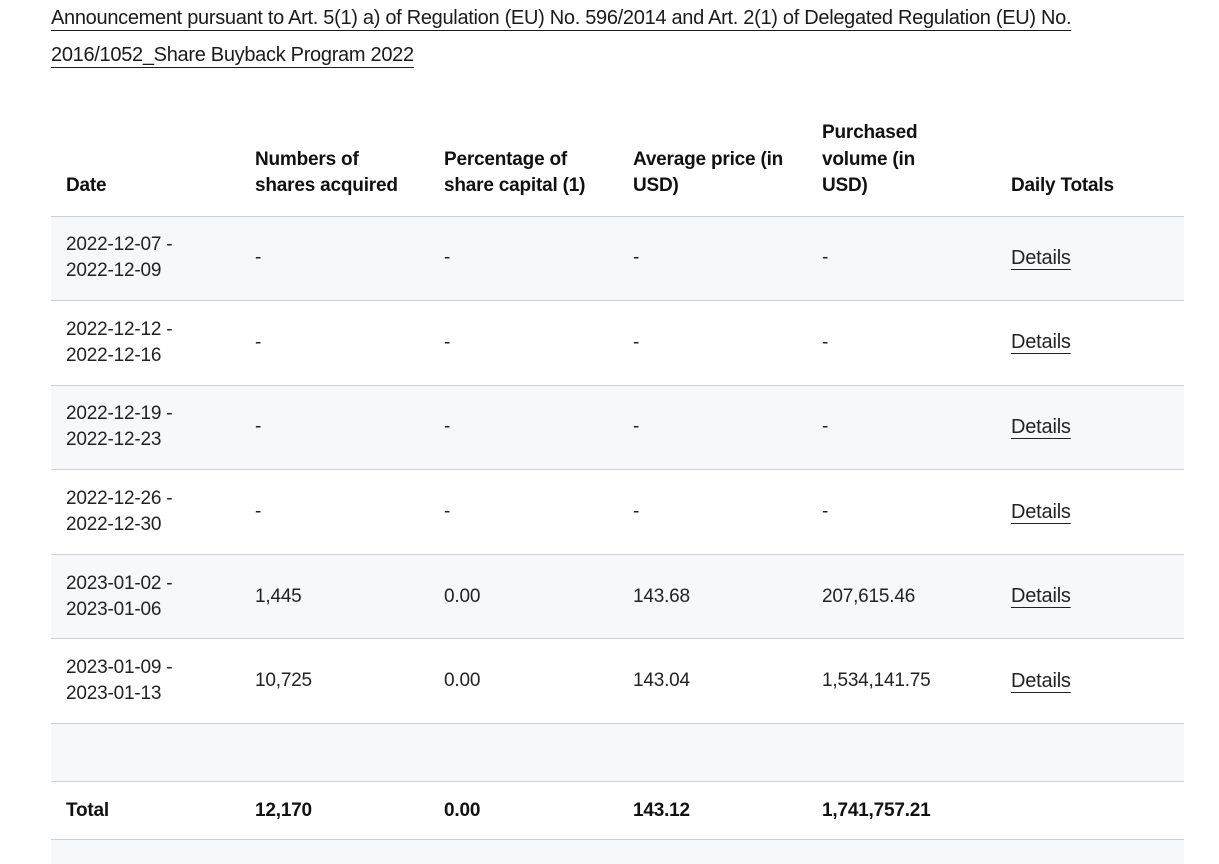  Describe the element at coordinates (145, 343) in the screenshot. I see `cell-date: 2022-12-12 - 2022-12-16` at that location.